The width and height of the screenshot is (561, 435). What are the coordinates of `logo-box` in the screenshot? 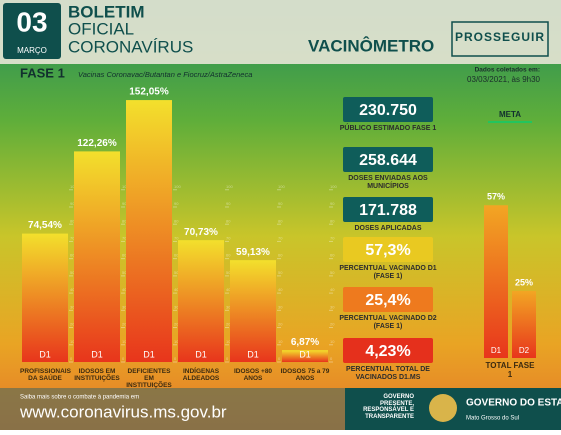 It's located at (500, 39).